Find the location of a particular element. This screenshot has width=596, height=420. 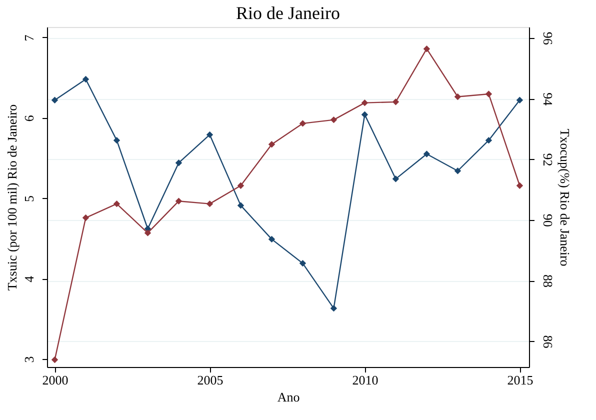

chart-title: Rio de Janeiro is located at coordinates (288, 13).